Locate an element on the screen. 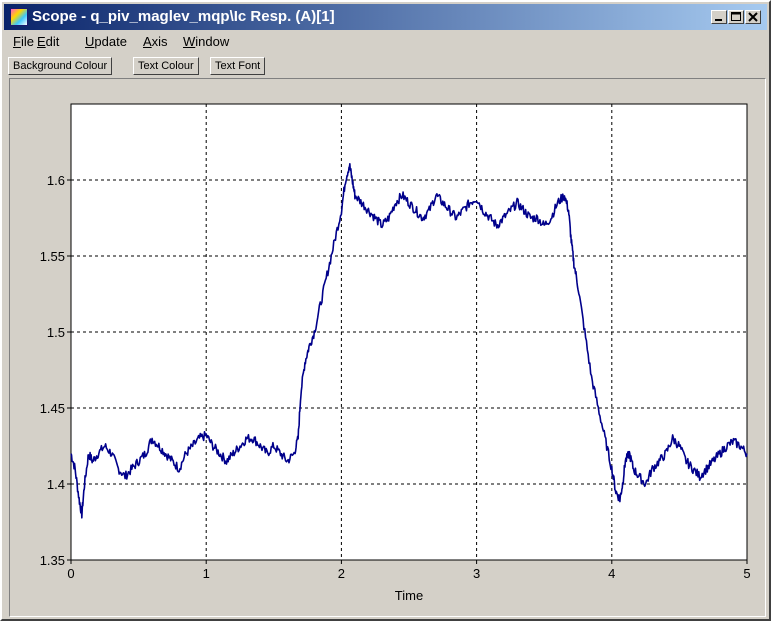  toolbar: Background Colour Text Colour Text Font is located at coordinates (385, 66).